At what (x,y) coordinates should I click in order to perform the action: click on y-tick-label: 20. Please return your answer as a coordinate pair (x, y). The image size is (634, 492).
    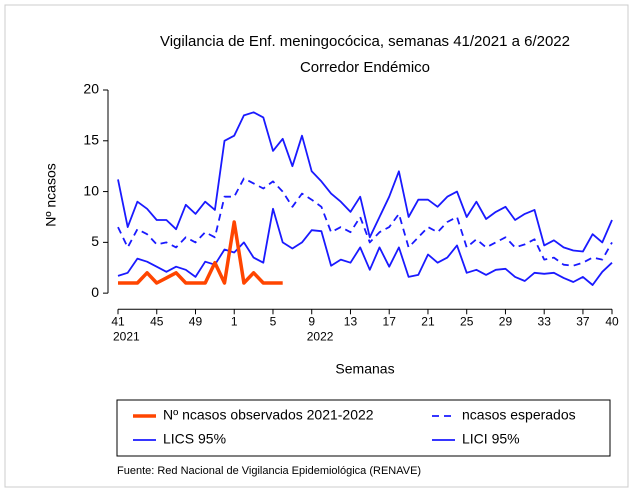
    Looking at the image, I should click on (91, 89).